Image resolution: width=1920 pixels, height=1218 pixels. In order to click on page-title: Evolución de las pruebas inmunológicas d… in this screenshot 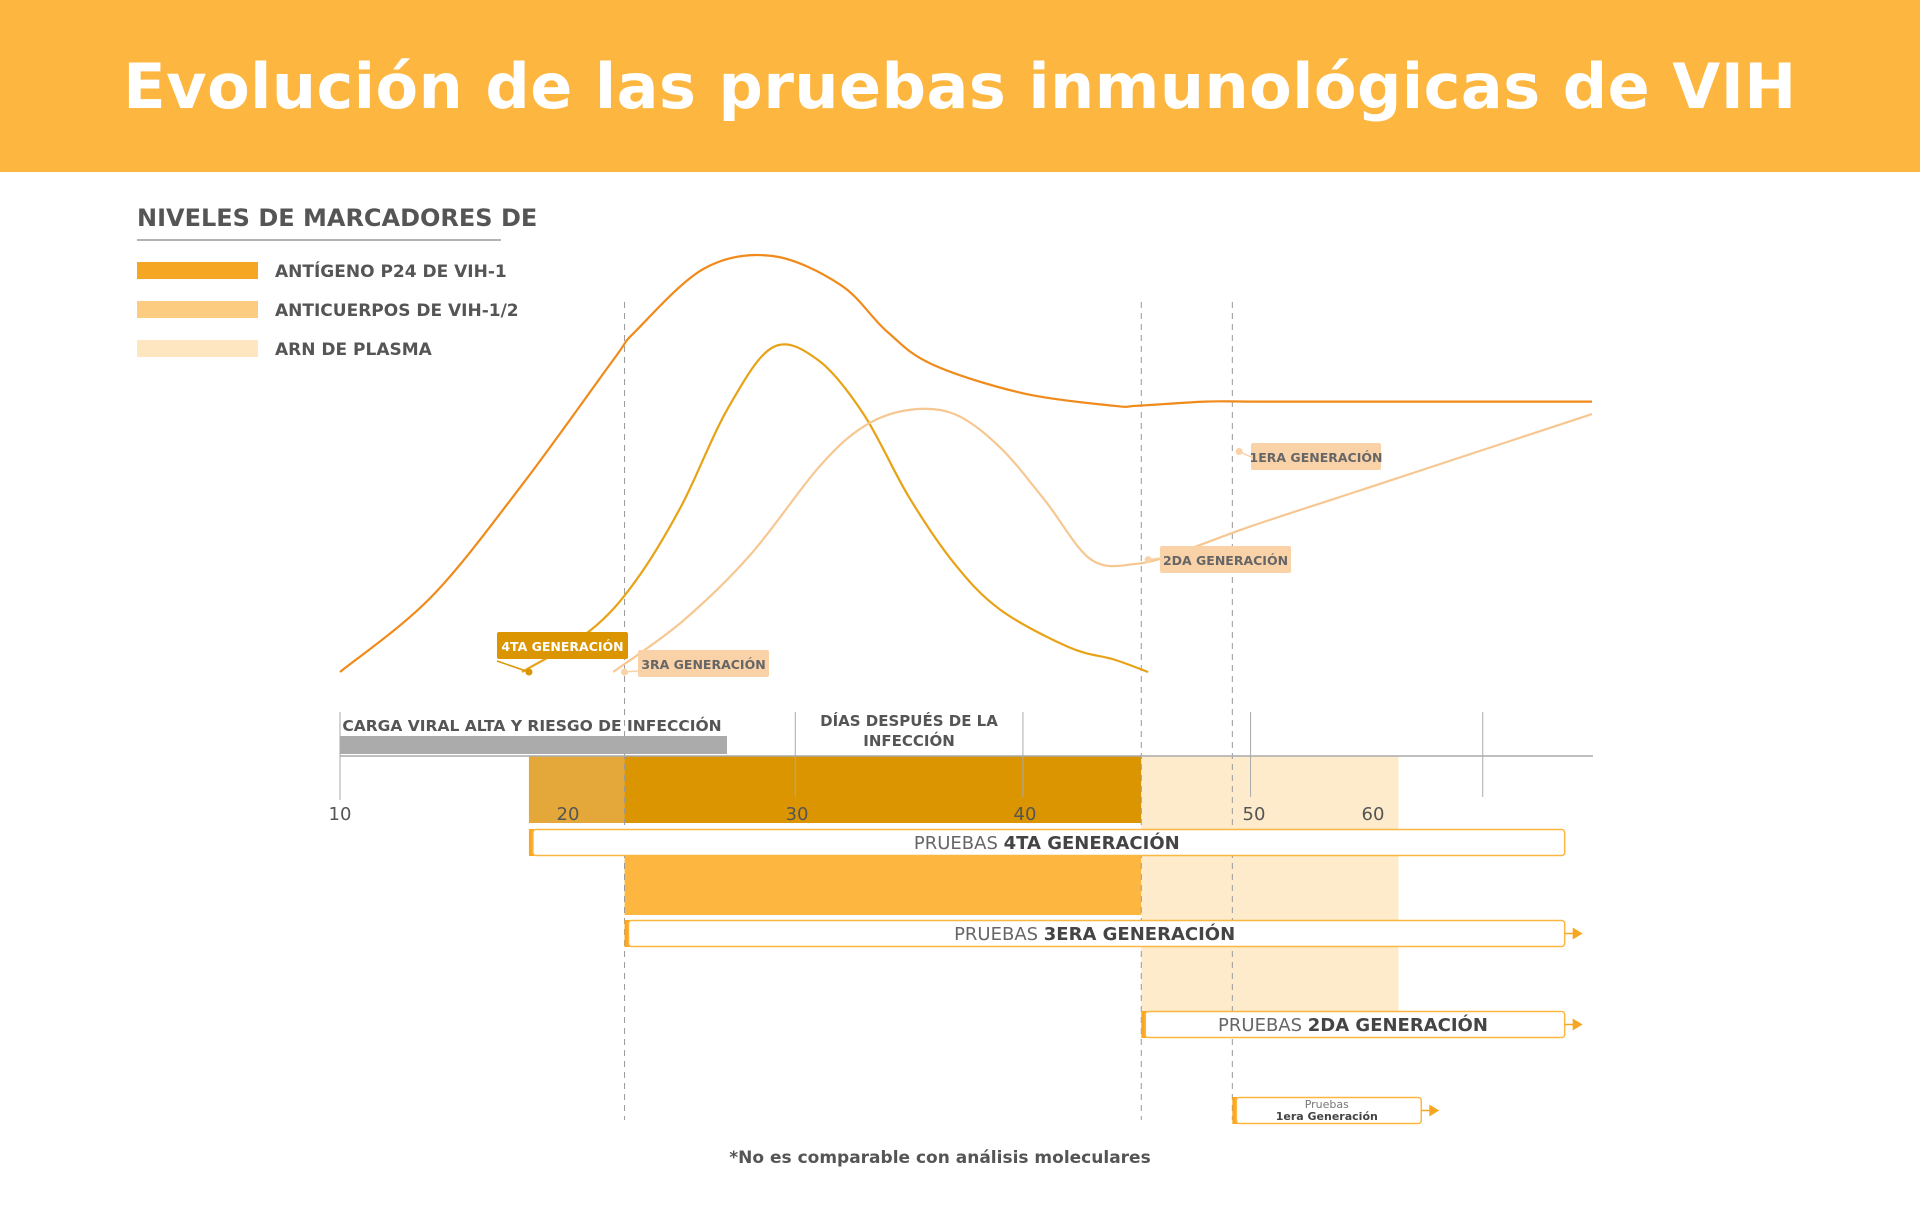, I will do `click(960, 86)`.